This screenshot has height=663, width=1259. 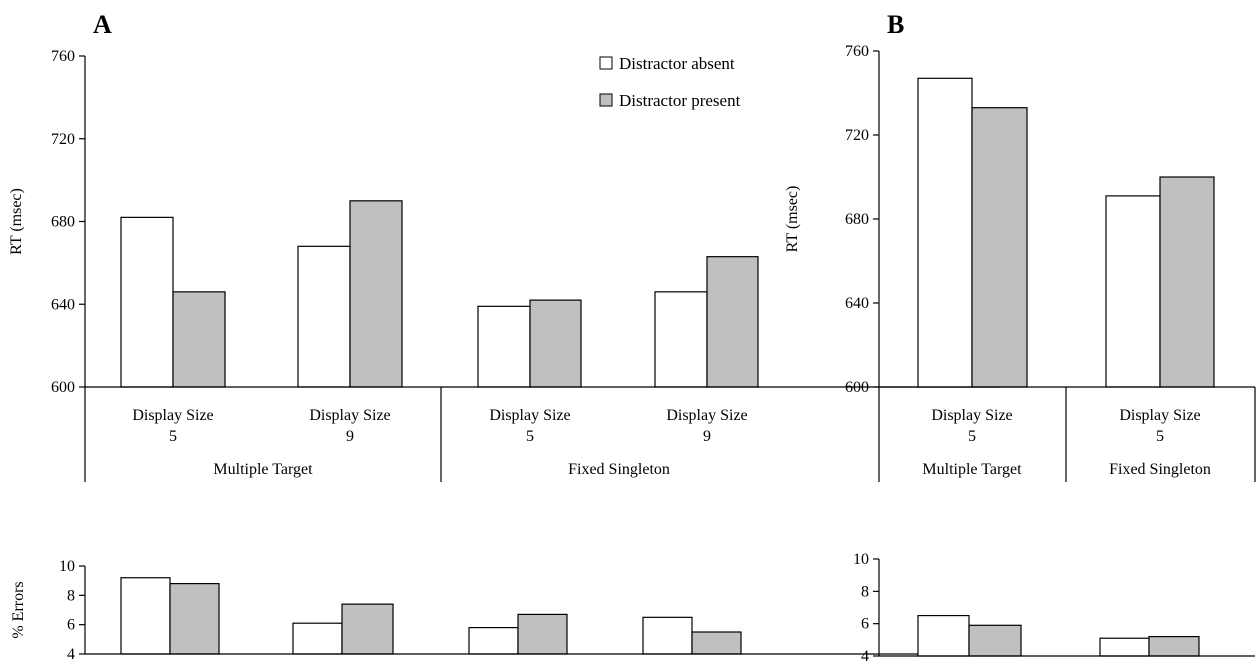 What do you see at coordinates (1054, 607) in the screenshot?
I see `chart-b-errors: 4 6 8 10` at bounding box center [1054, 607].